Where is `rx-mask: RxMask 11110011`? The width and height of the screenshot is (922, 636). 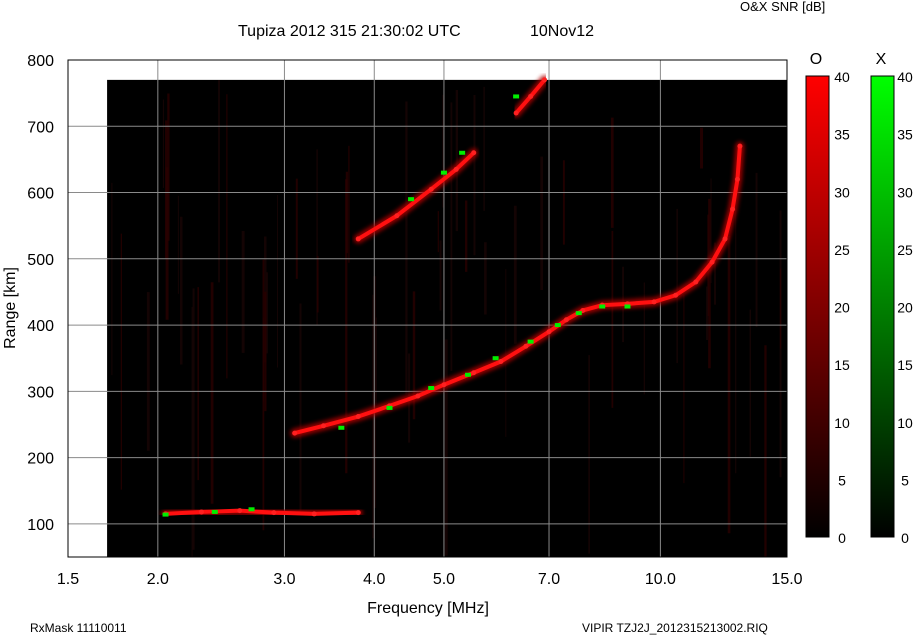
rx-mask: RxMask 11110011 is located at coordinates (78, 628).